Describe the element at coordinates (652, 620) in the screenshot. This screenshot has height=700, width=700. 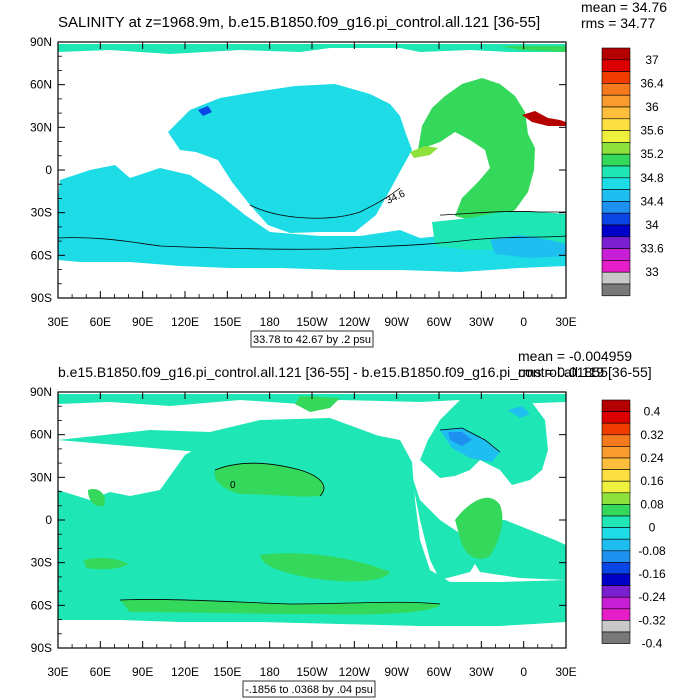
I see `bottom-colorbar-label: -0.32` at that location.